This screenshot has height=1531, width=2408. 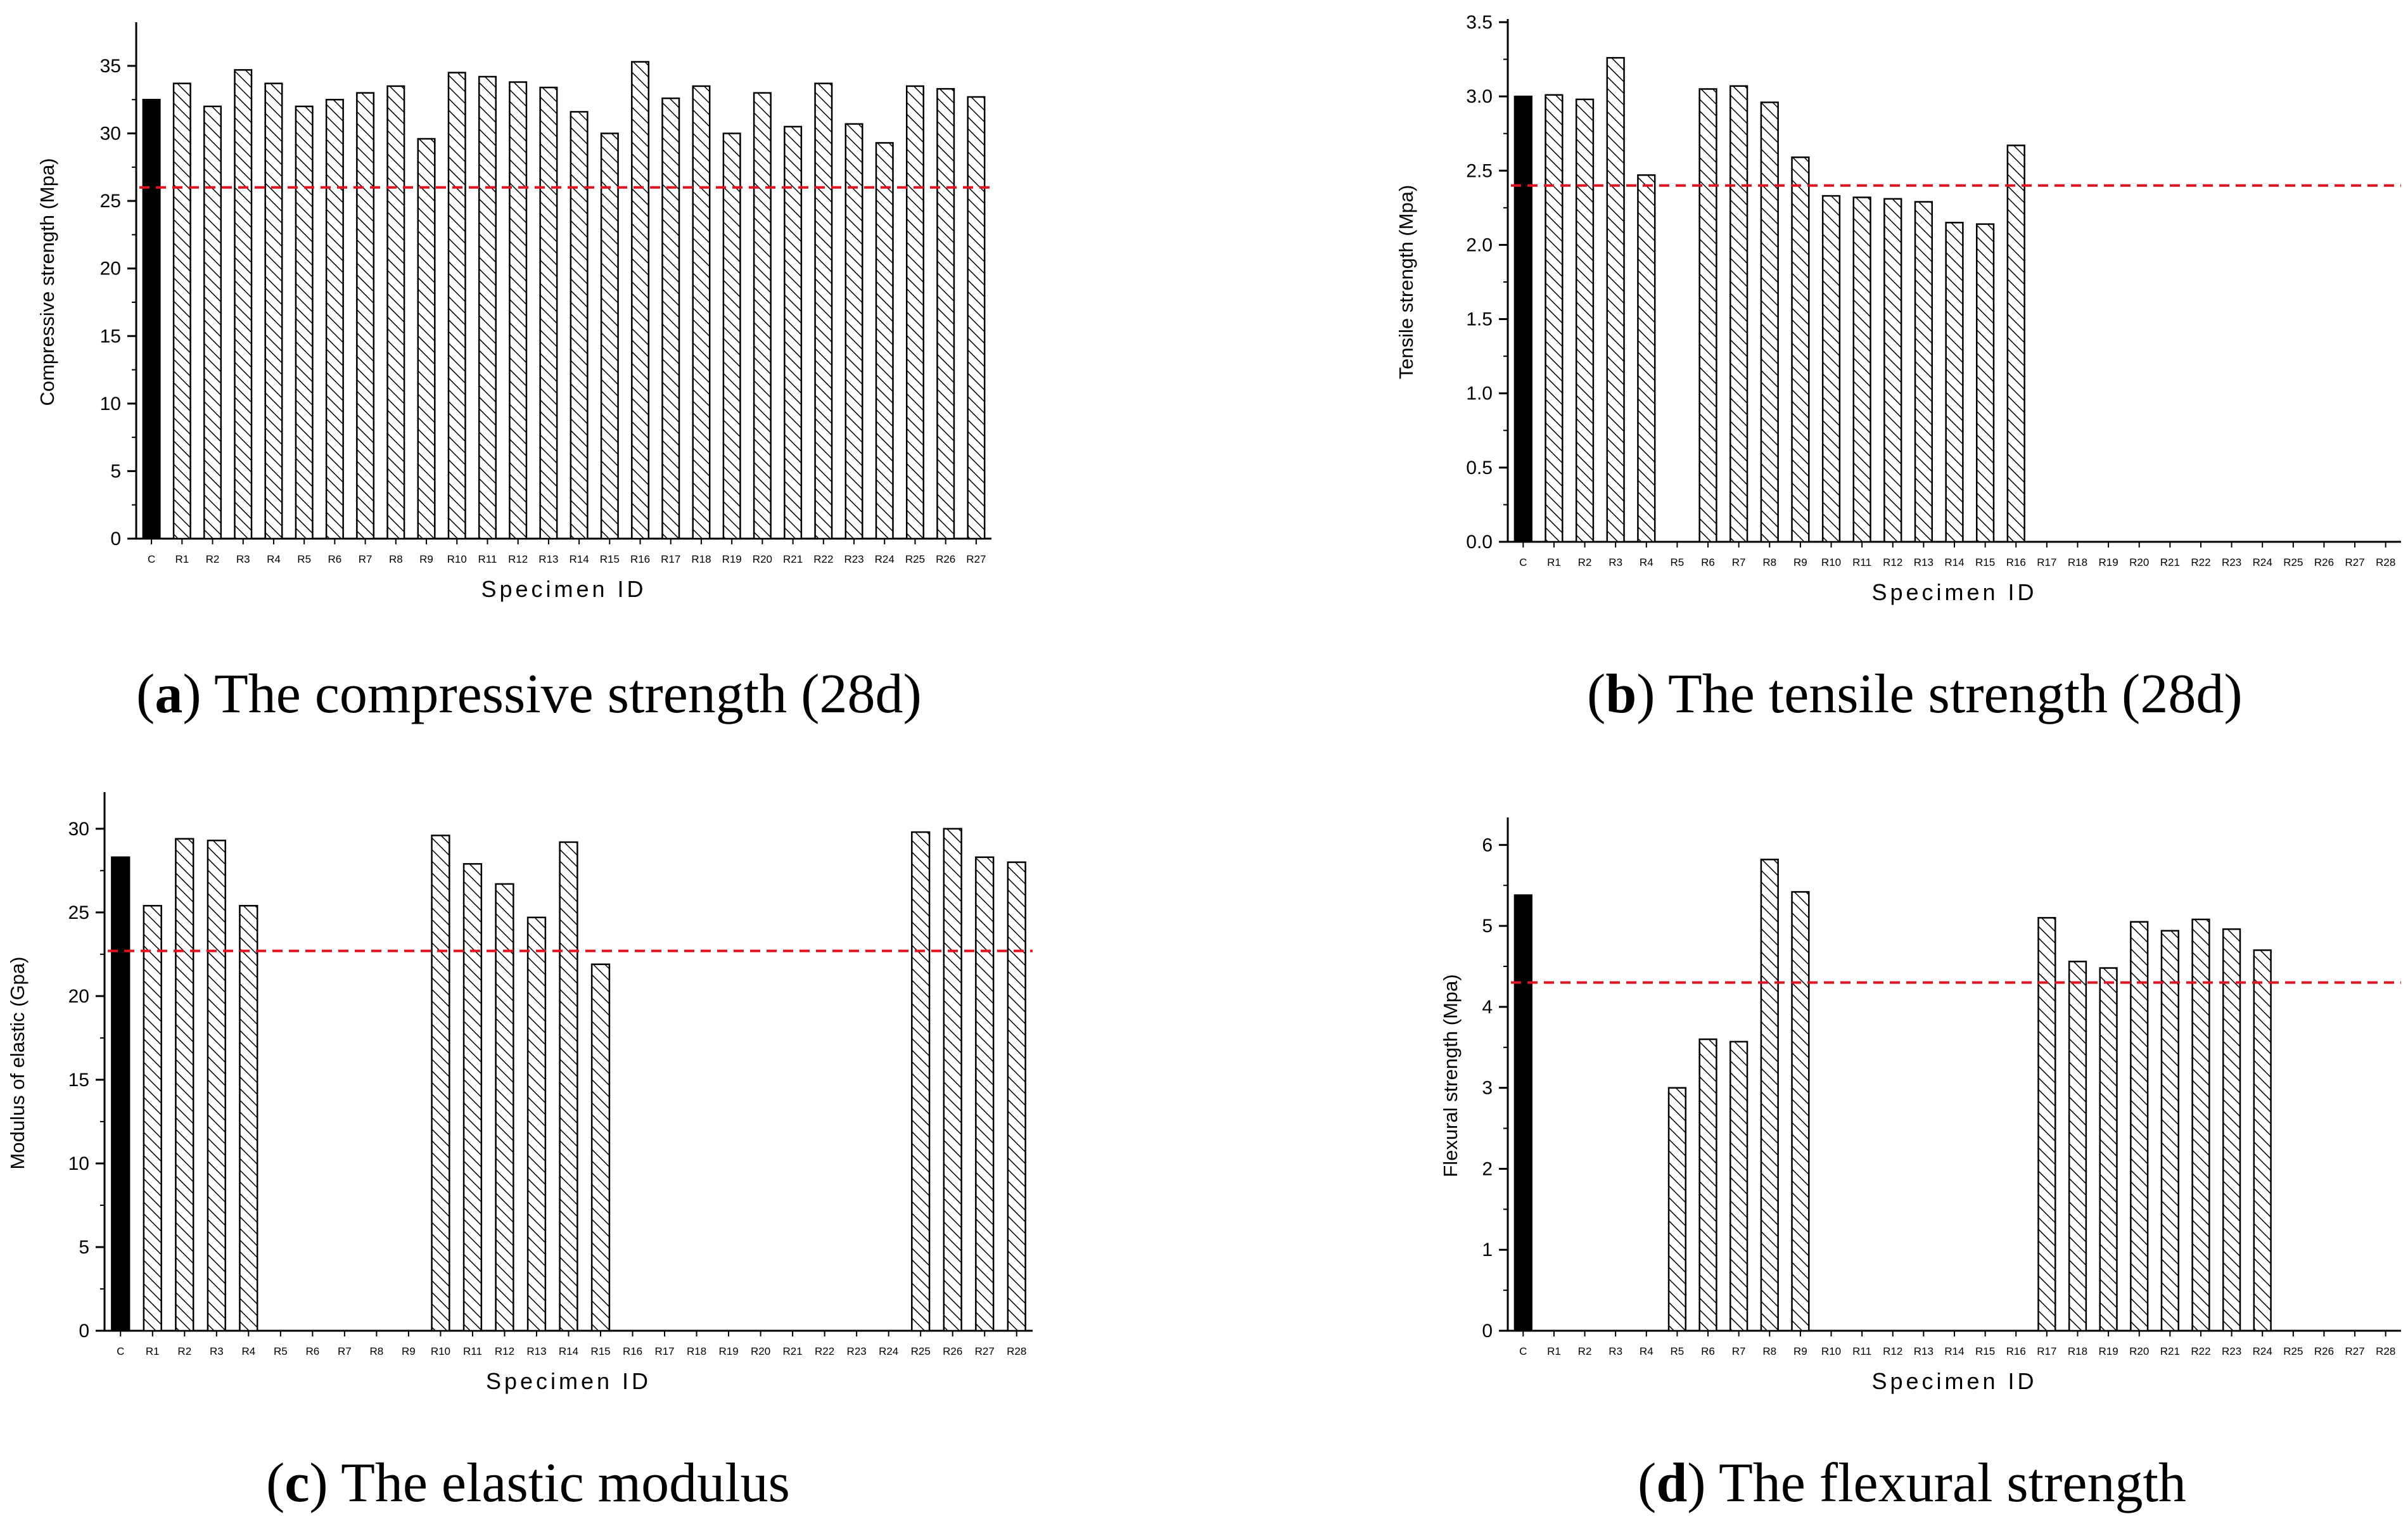 What do you see at coordinates (377, 1351) in the screenshot?
I see `x-tick-label: R8` at bounding box center [377, 1351].